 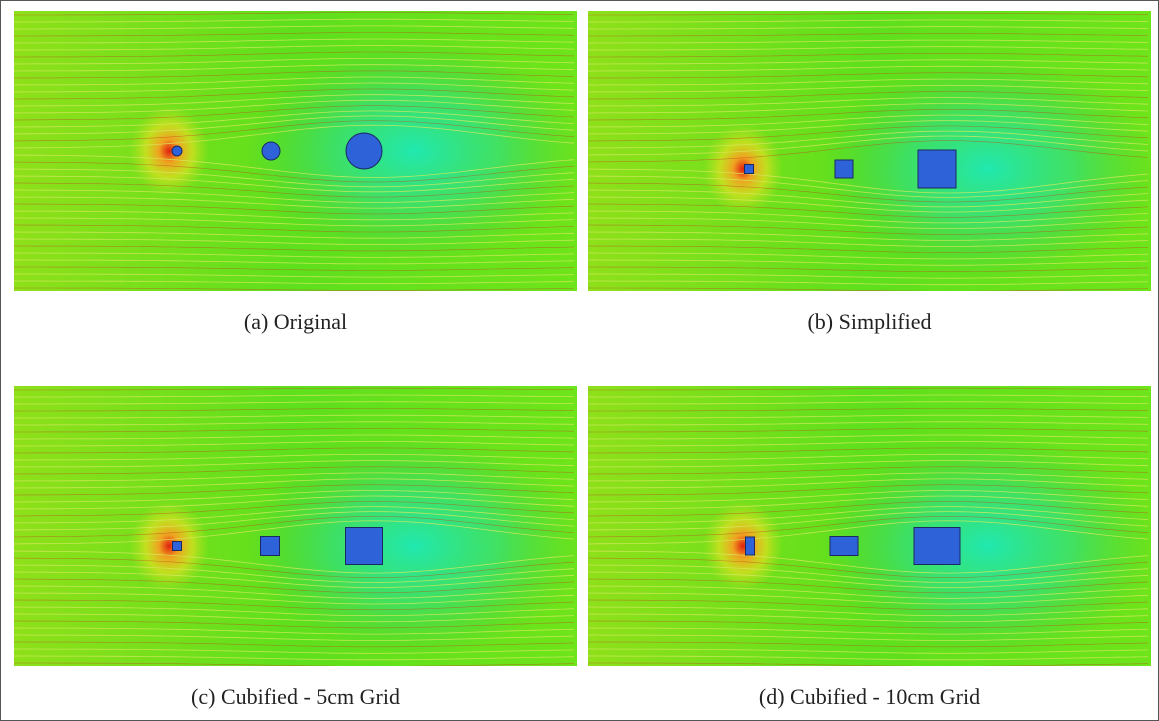 What do you see at coordinates (869, 696) in the screenshot?
I see `caption: (d) Cubified - 10cm Grid` at bounding box center [869, 696].